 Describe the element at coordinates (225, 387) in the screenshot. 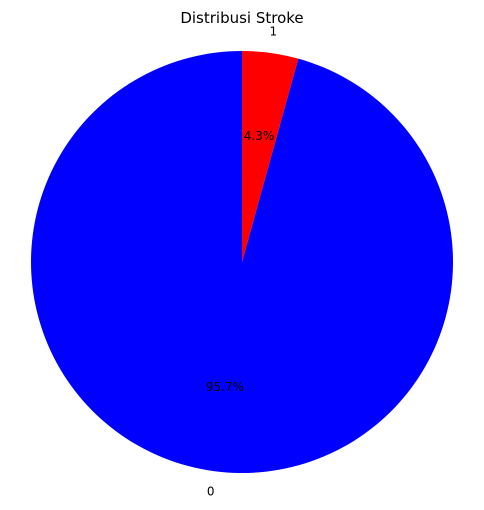

I see `pct-label-0: 95.7%` at that location.